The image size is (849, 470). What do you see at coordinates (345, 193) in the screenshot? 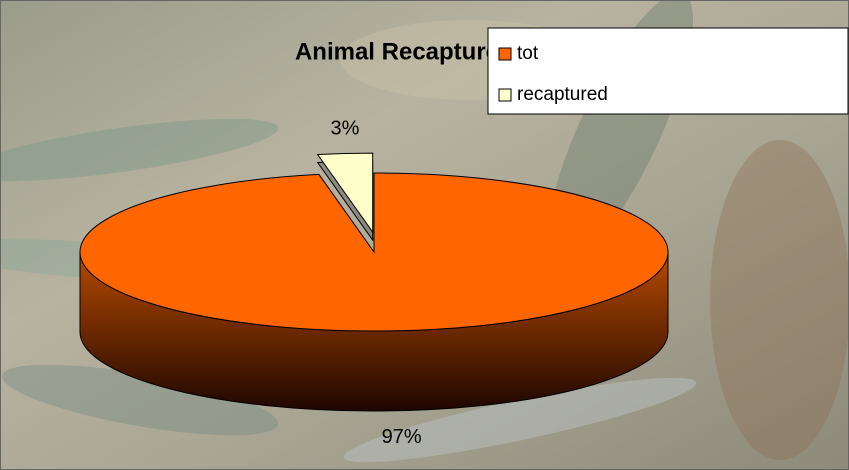
I see `pie-slice` at bounding box center [345, 193].